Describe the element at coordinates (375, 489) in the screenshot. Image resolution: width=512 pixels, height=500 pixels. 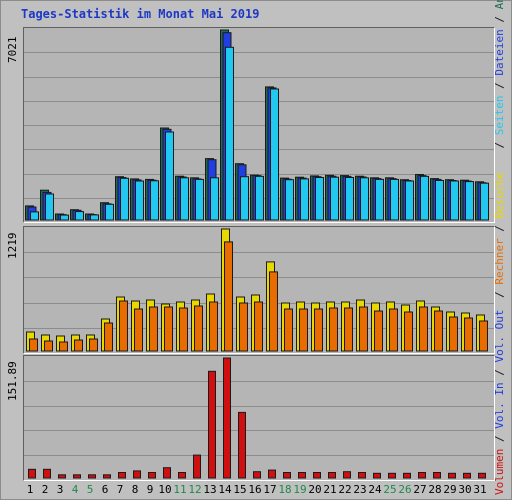
I see `x-tick-label-24: 24` at that location.